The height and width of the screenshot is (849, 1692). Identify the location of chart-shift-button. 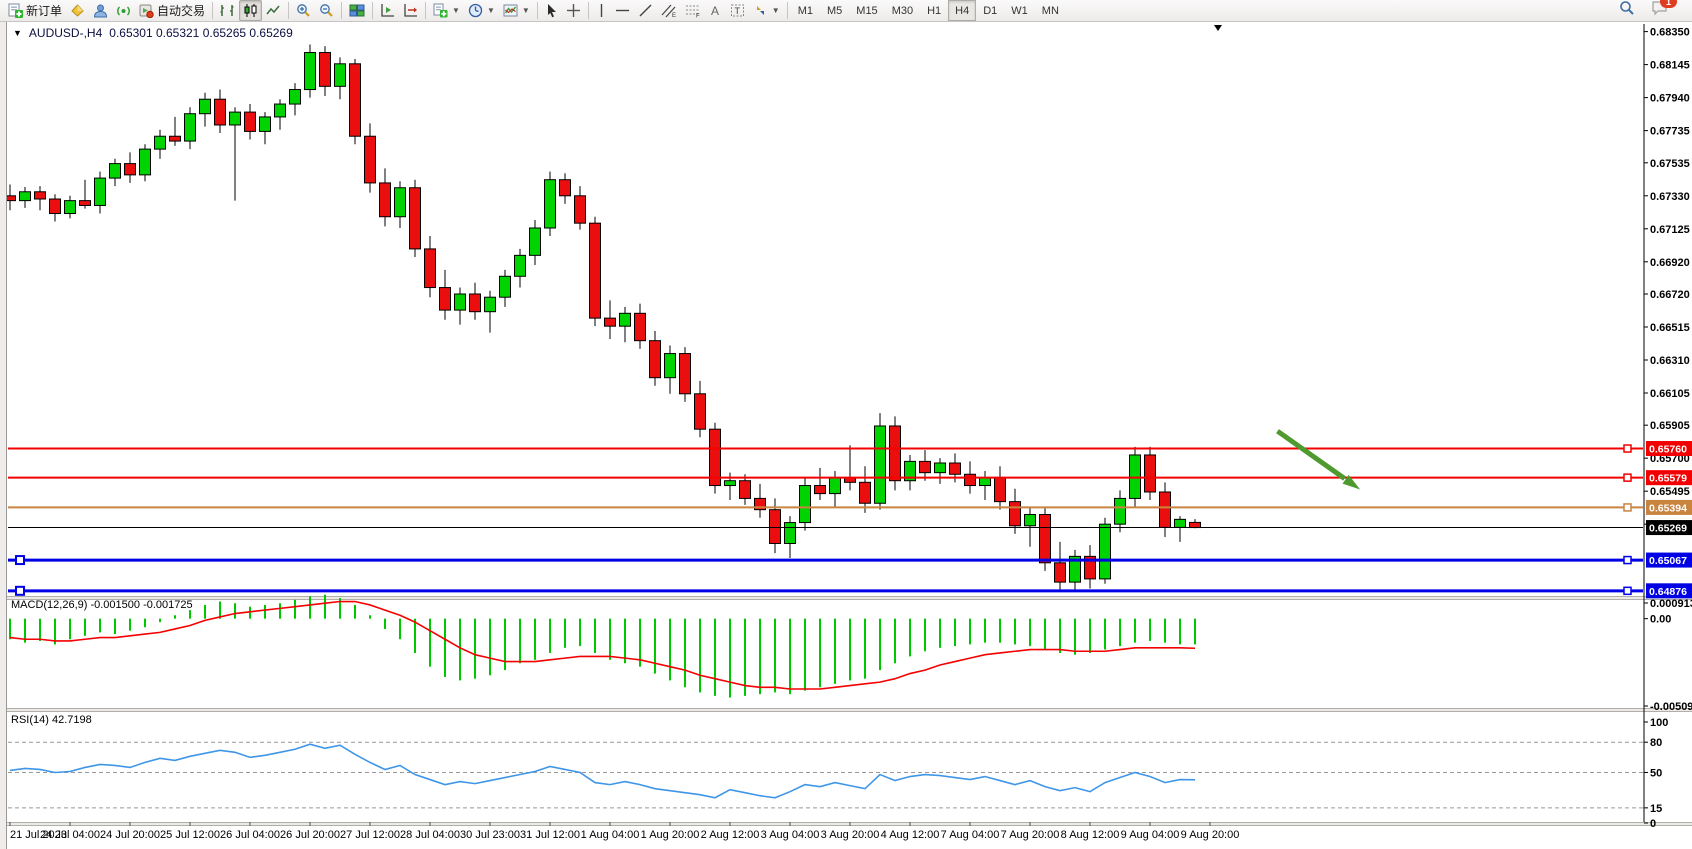
(387, 10).